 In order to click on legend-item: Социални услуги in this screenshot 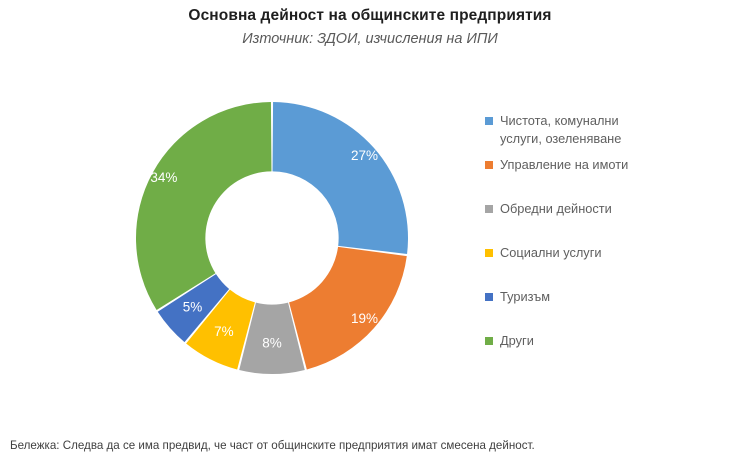, I will do `click(609, 266)`.